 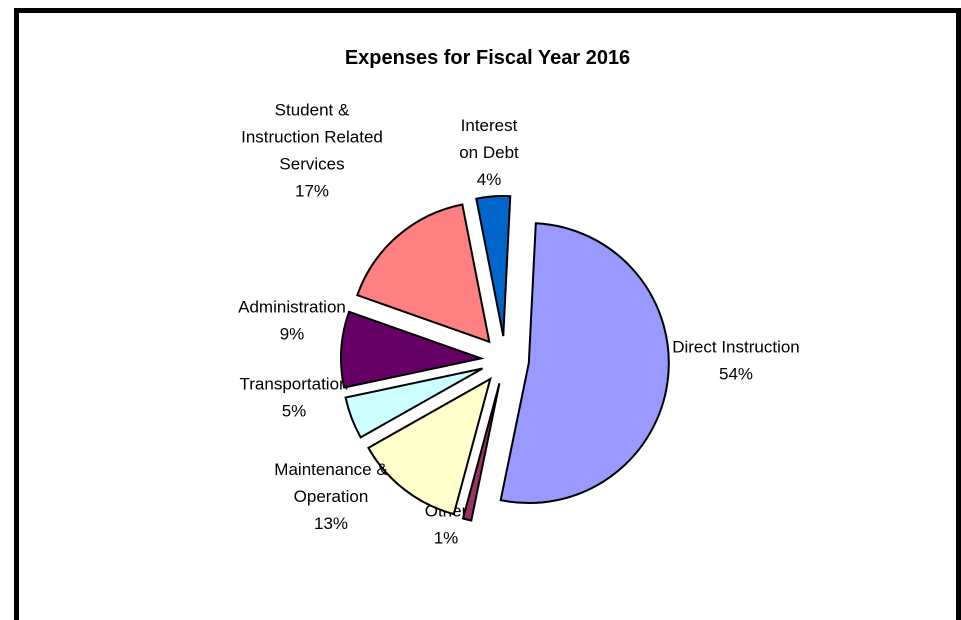 What do you see at coordinates (294, 384) in the screenshot?
I see `slice-category-label: Transportation` at bounding box center [294, 384].